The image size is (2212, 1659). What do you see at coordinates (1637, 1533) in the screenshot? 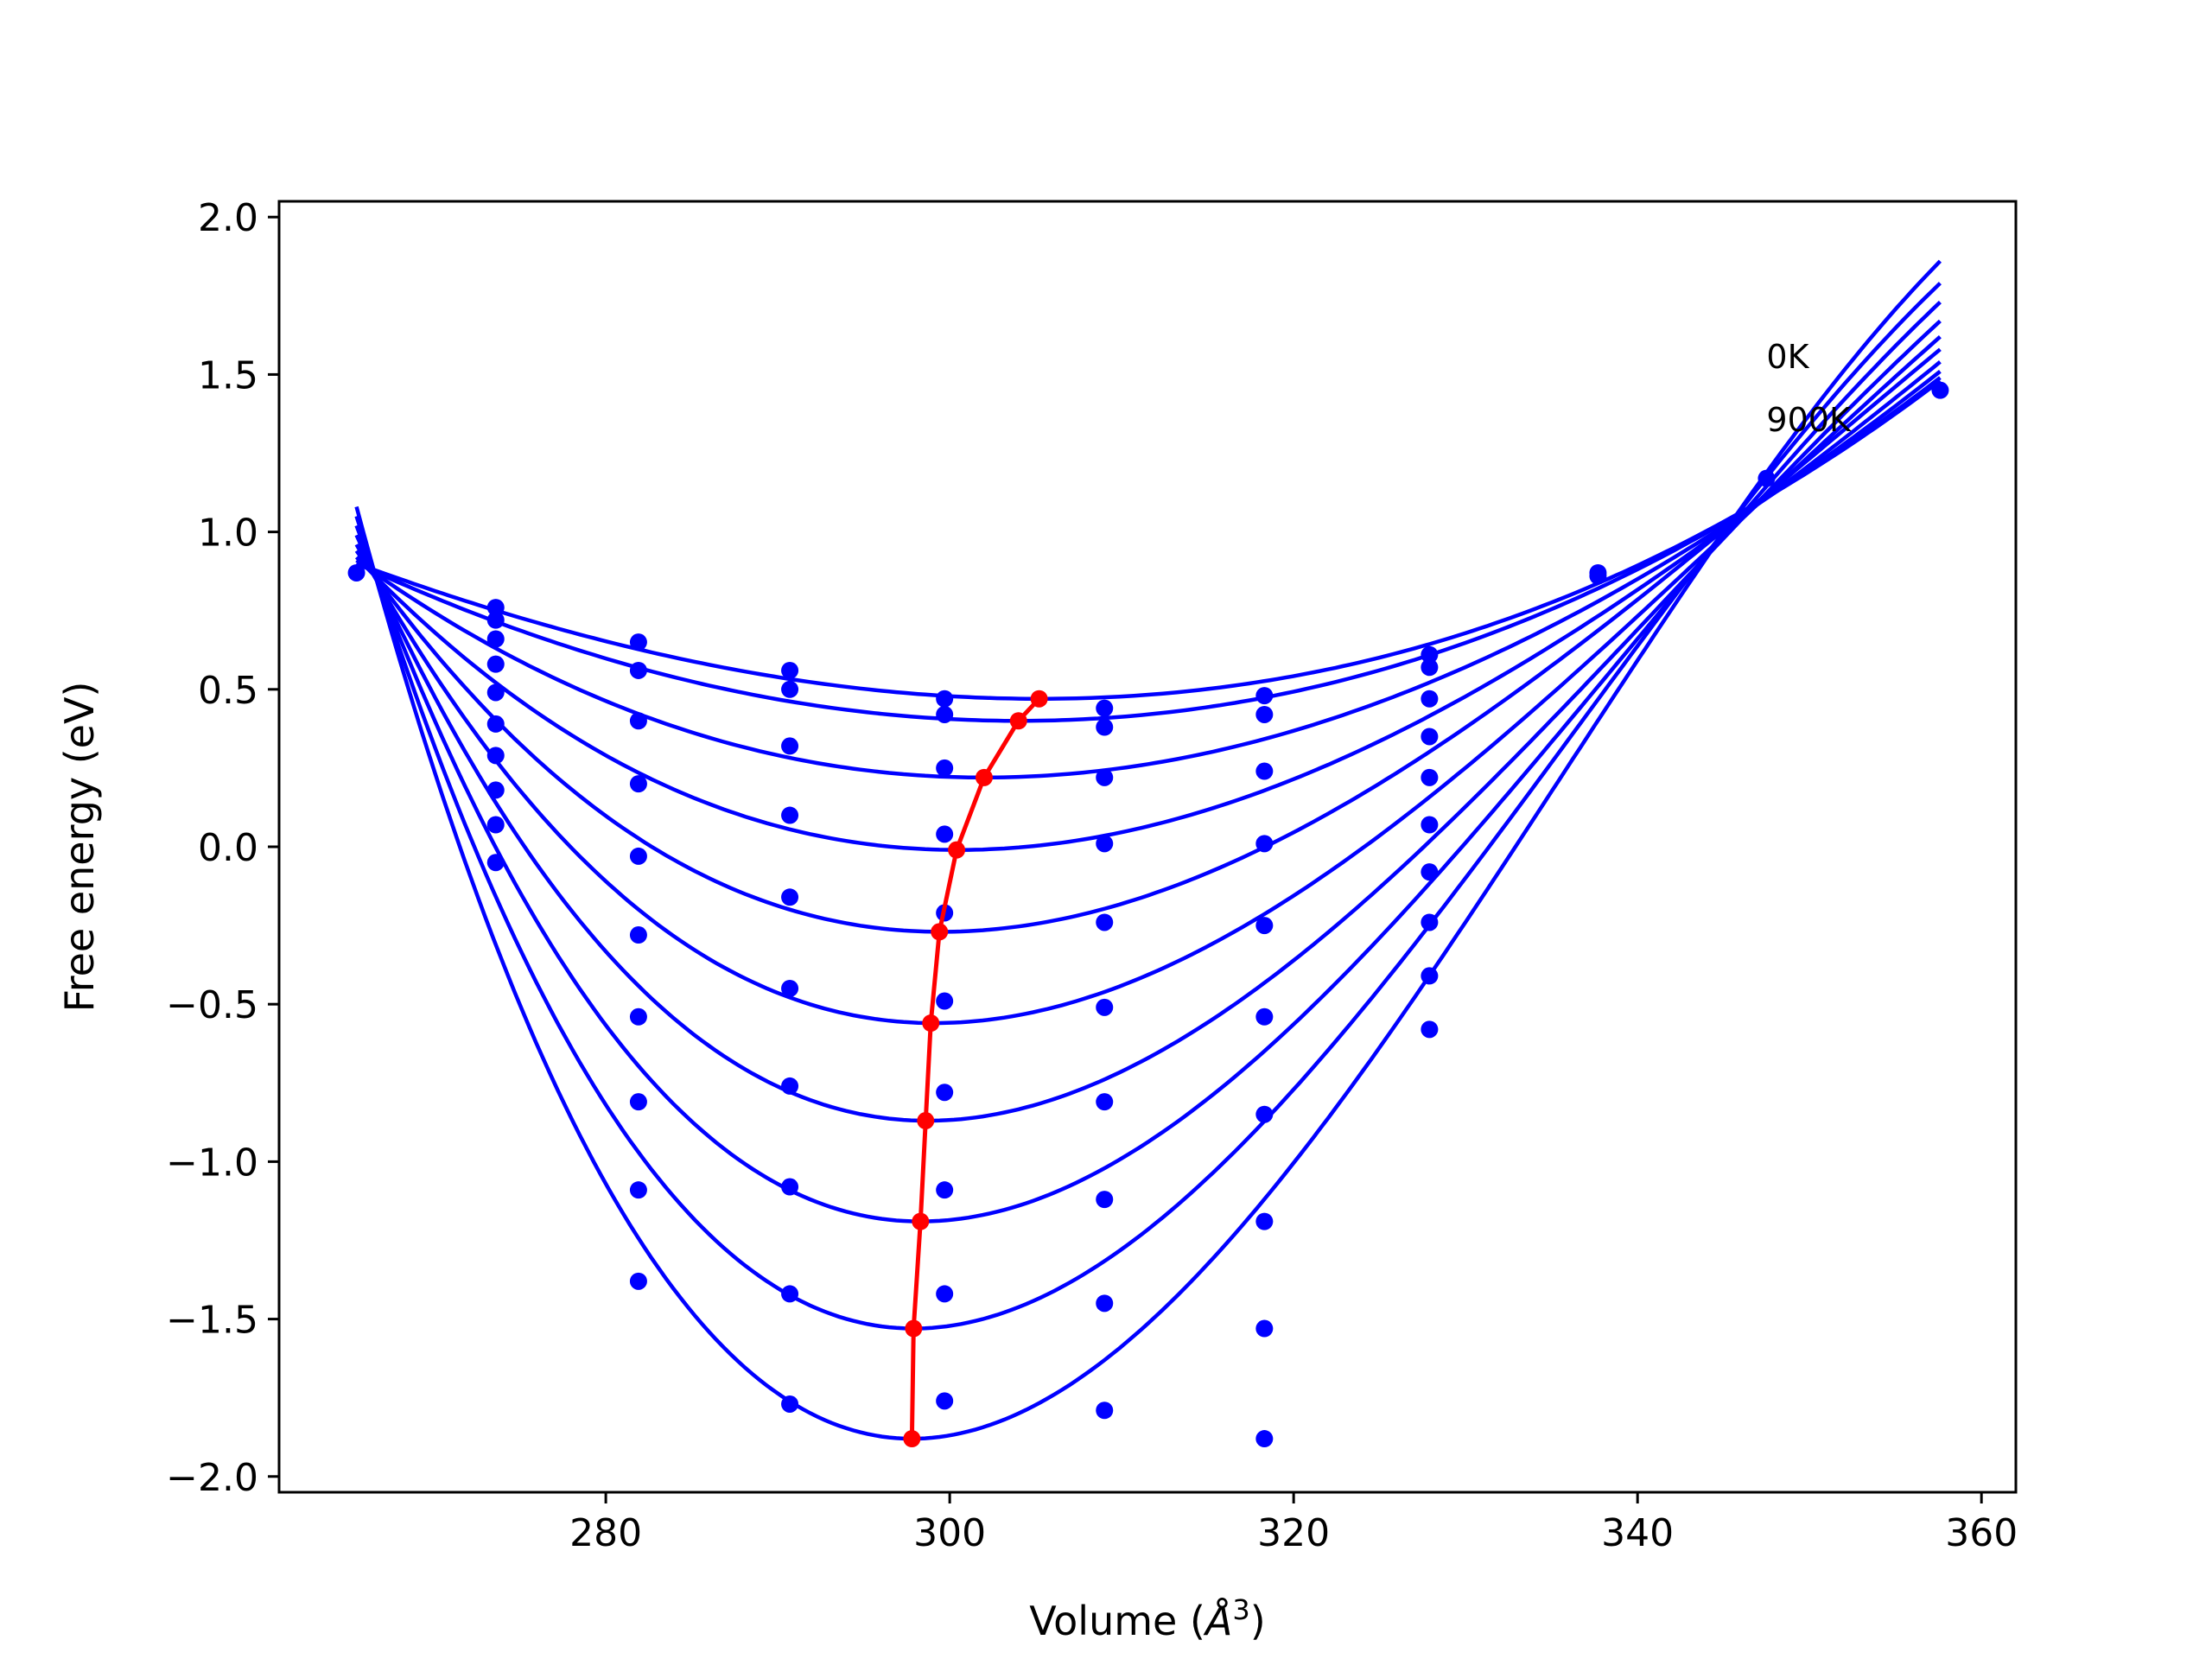
I see `x-tick-label: 340` at bounding box center [1637, 1533].